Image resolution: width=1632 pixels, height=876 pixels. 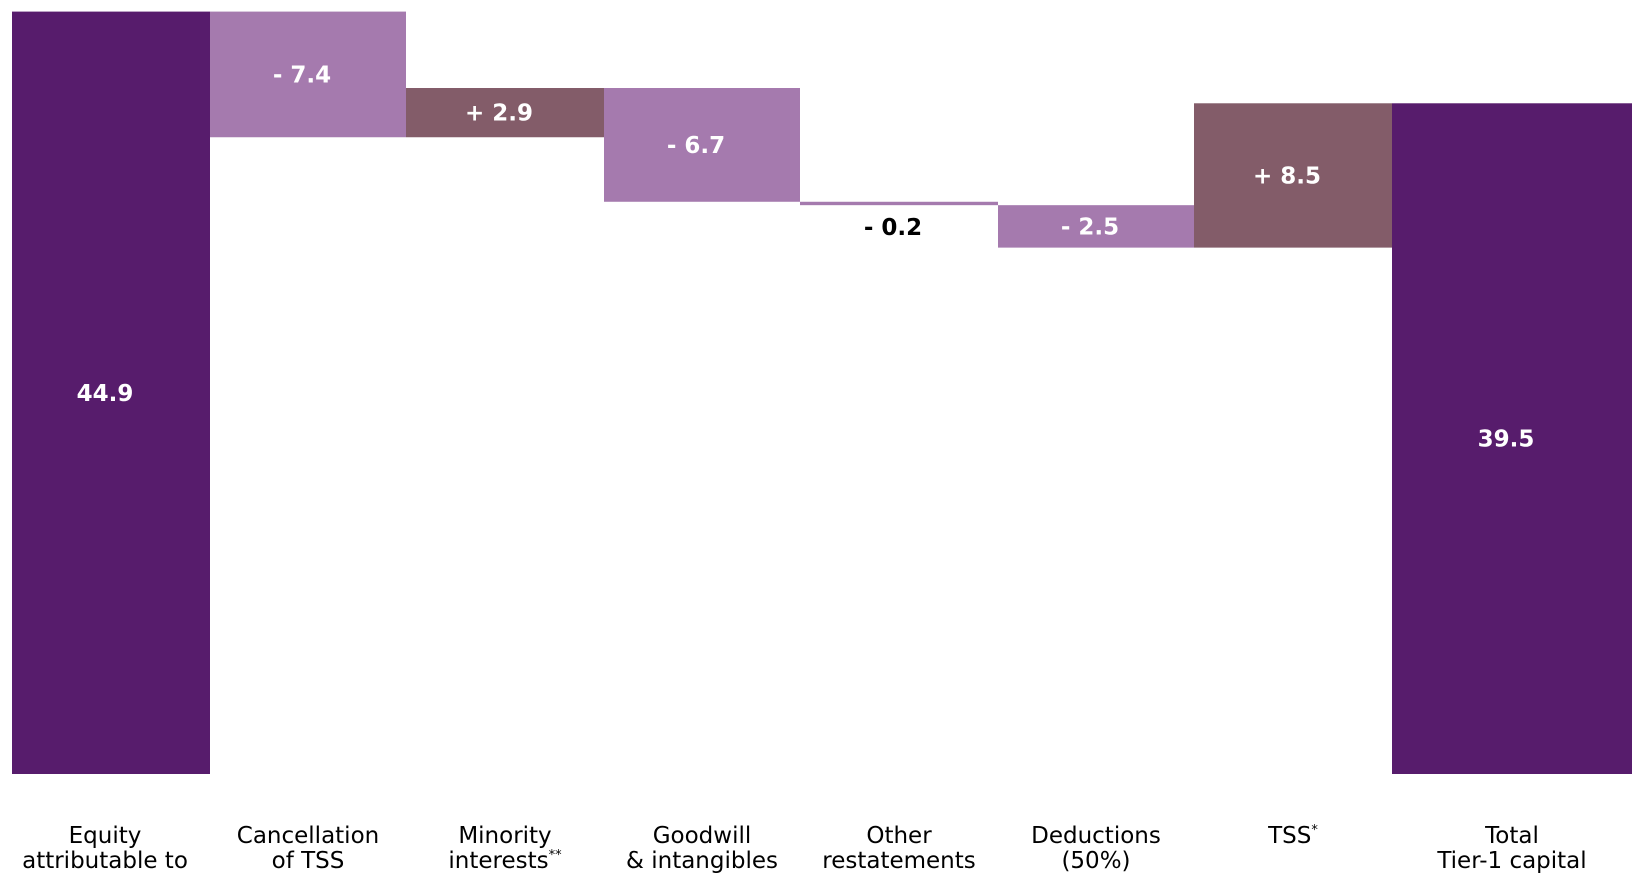 I want to click on value-label-1: - 7.4, so click(x=302, y=75).